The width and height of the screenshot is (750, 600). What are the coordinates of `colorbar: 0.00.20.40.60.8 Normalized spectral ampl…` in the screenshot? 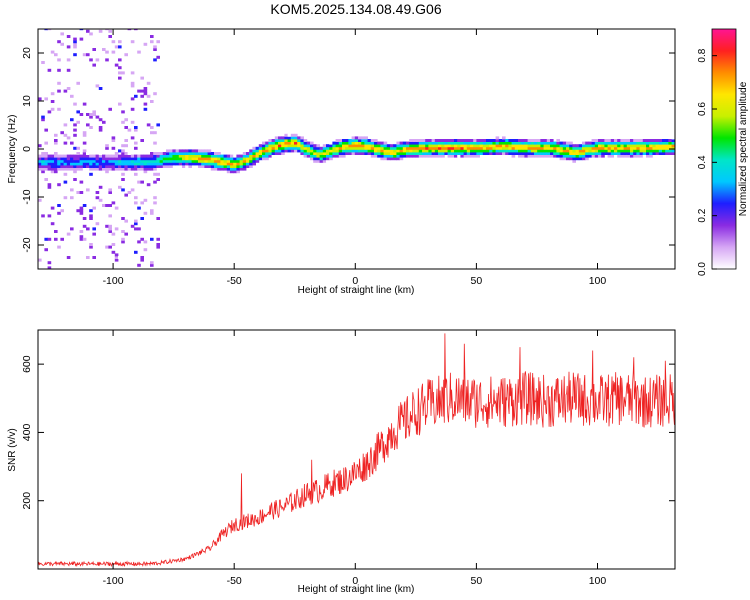 It's located at (723, 152).